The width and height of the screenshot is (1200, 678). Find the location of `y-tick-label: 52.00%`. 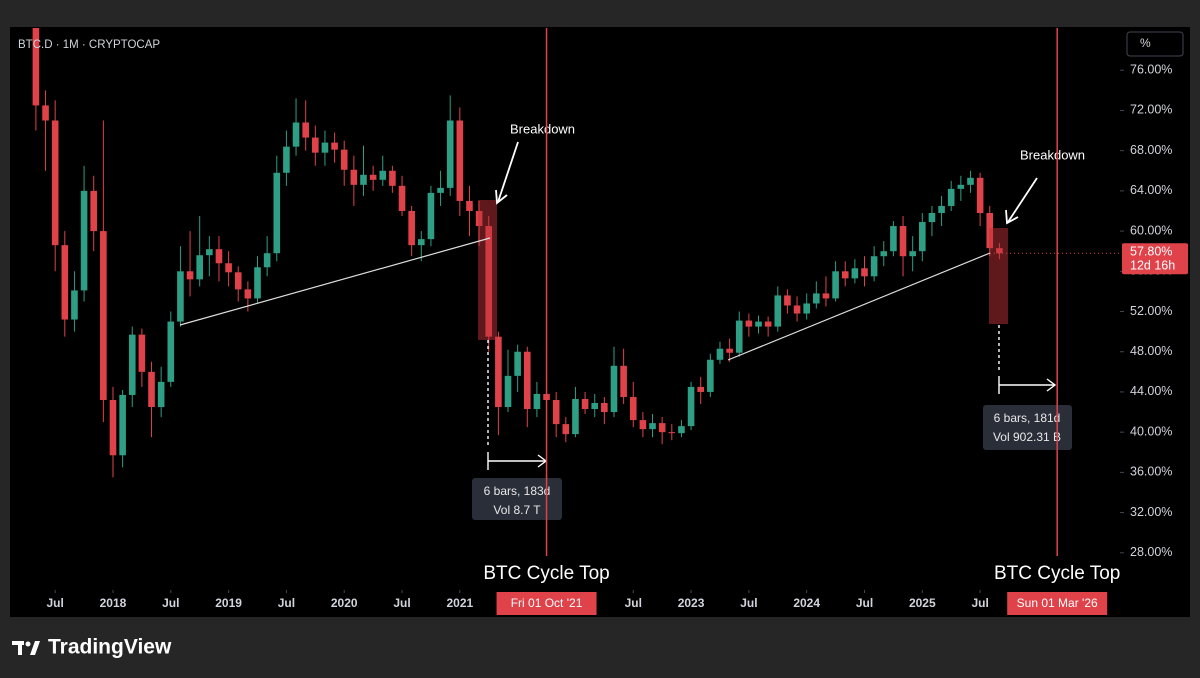

y-tick-label: 52.00% is located at coordinates (1151, 311).